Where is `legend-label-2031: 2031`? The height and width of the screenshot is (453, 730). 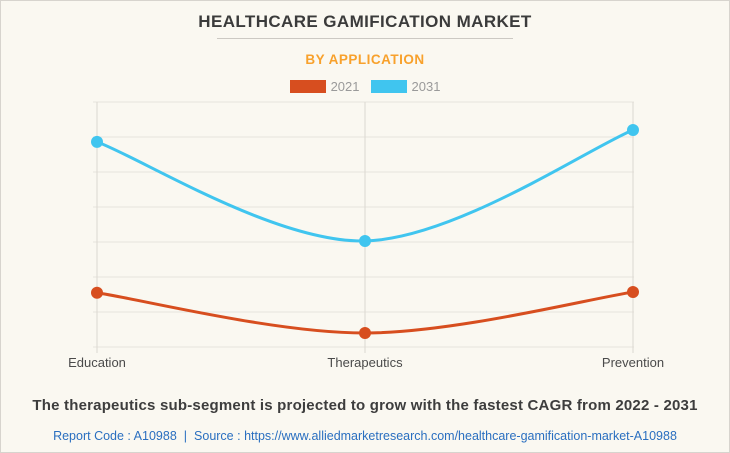
legend-label-2031: 2031 is located at coordinates (426, 86).